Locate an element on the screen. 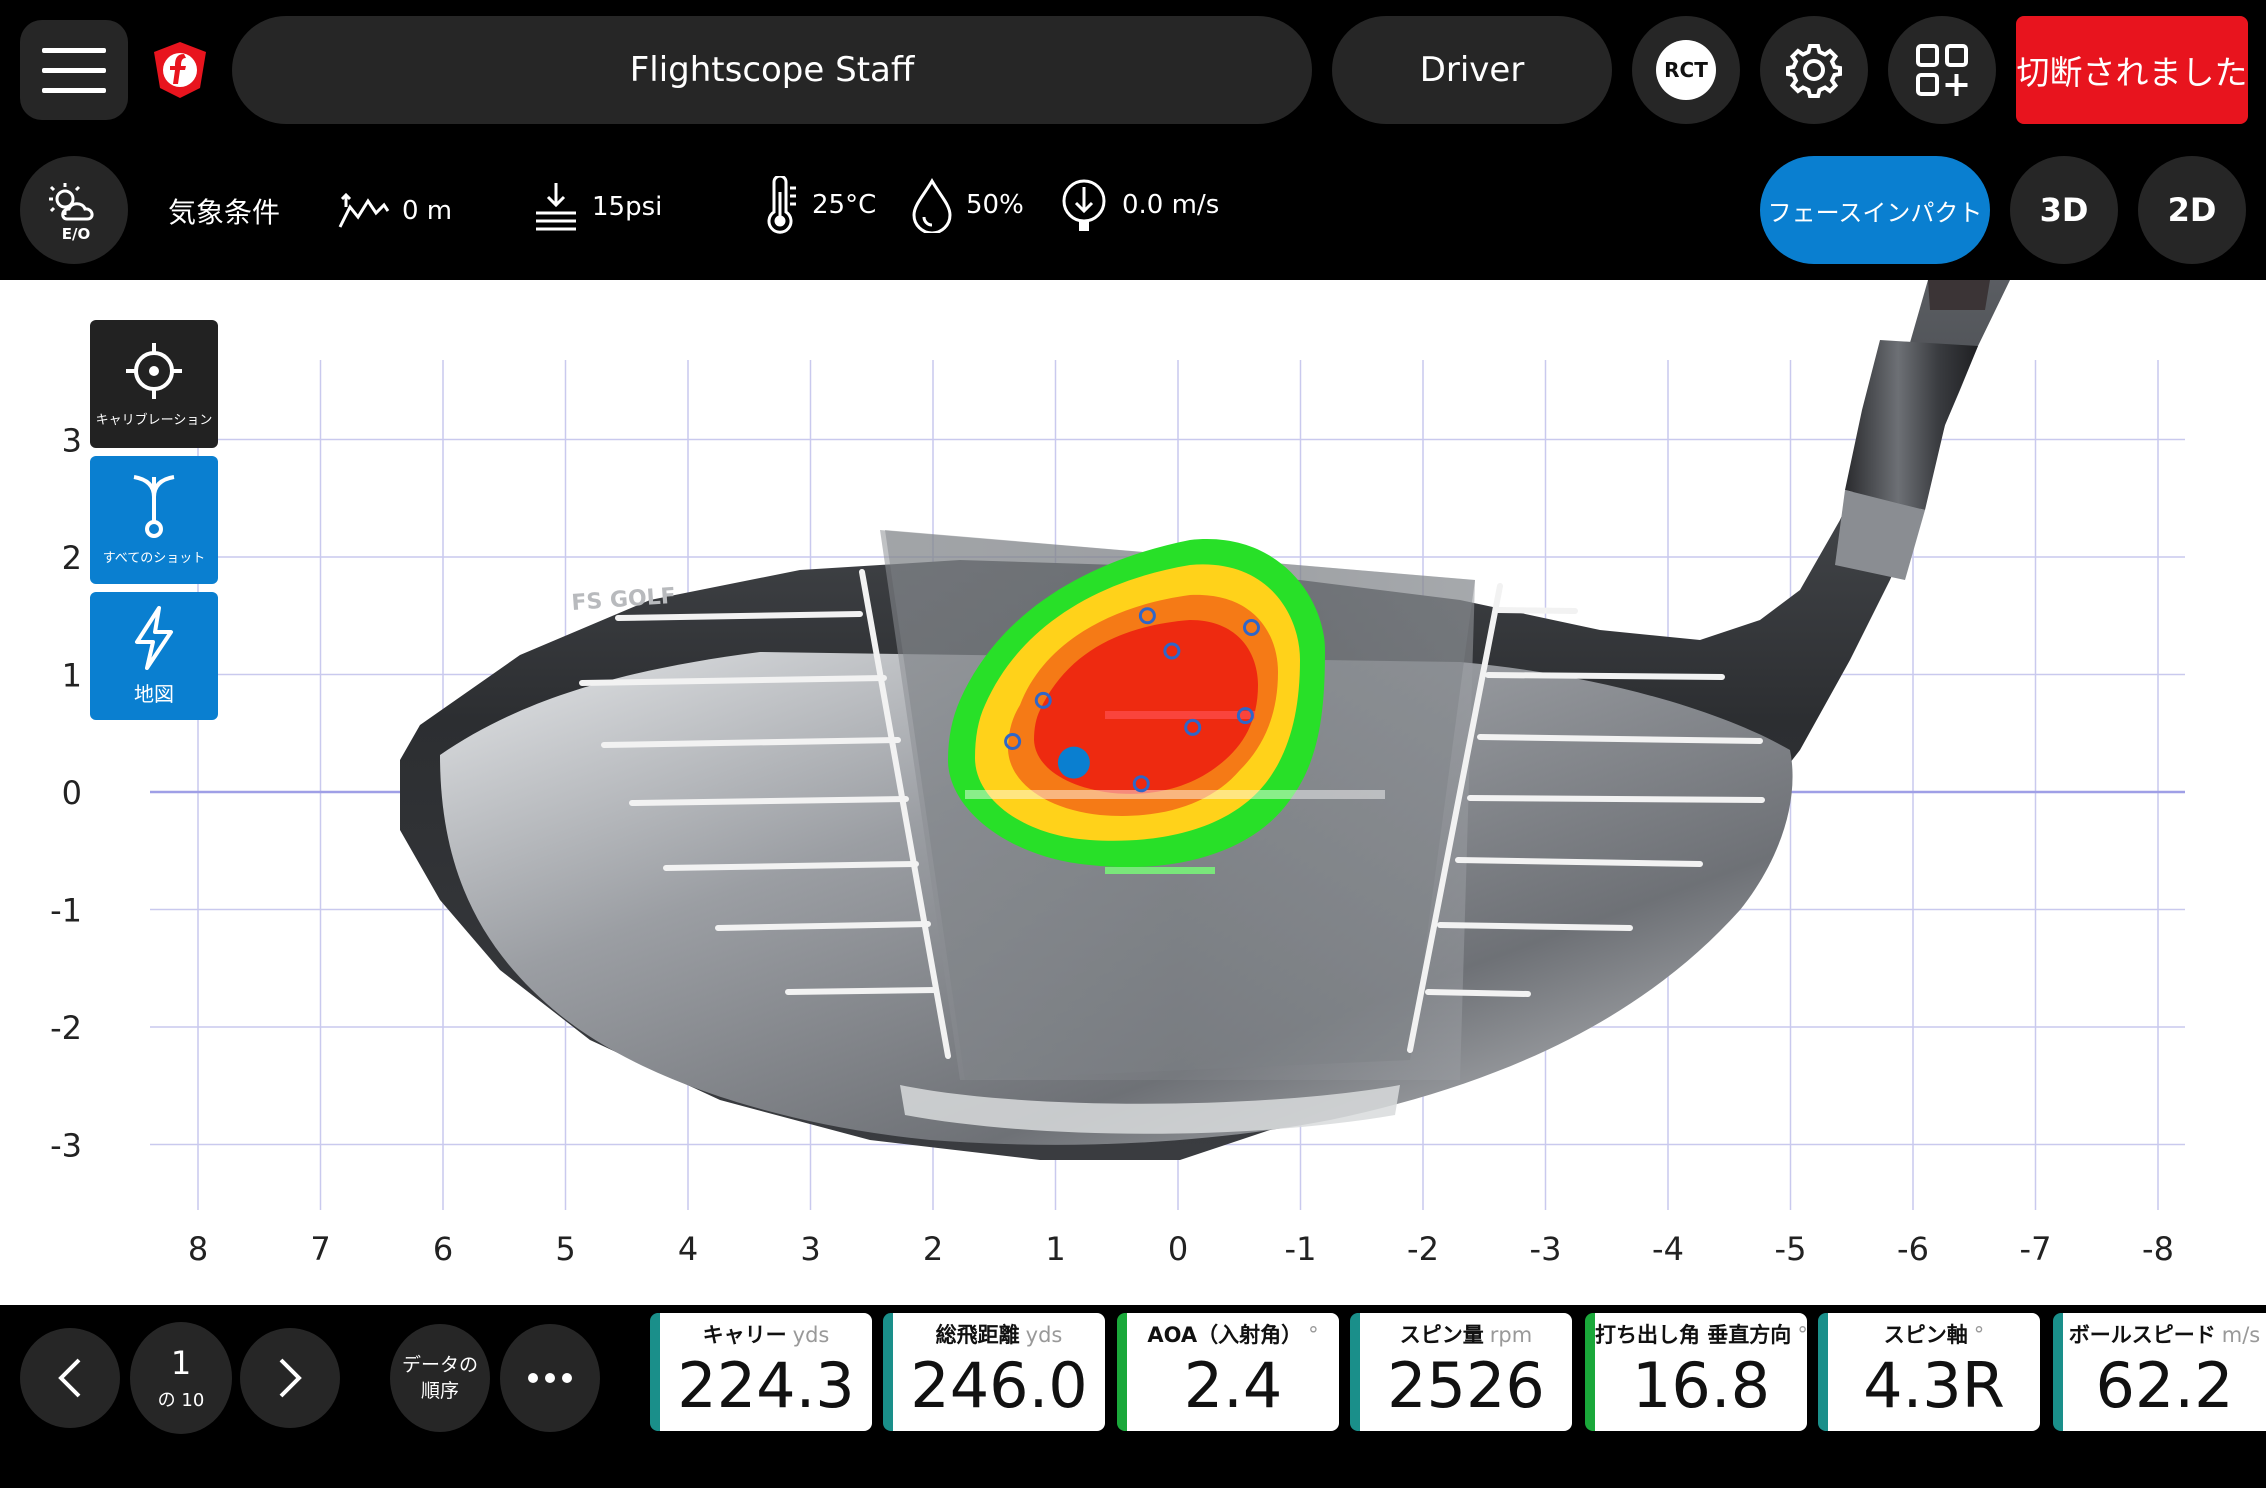  x-tick-label: -1 is located at coordinates (1301, 1249).